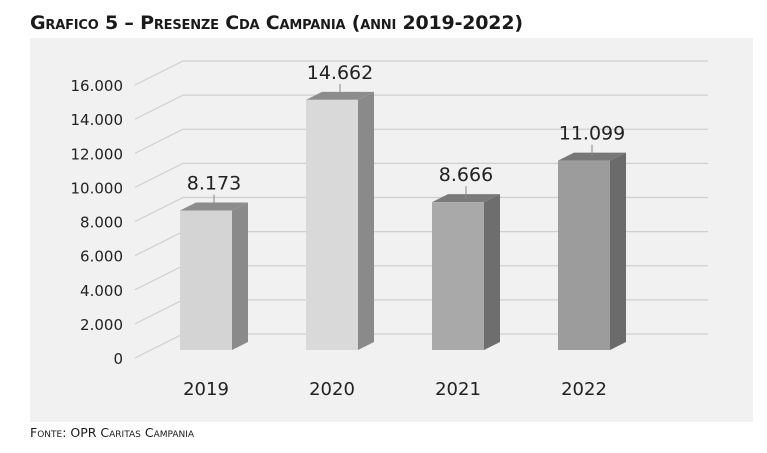 This screenshot has width=767, height=453. I want to click on y-tick-label: 0, so click(118, 359).